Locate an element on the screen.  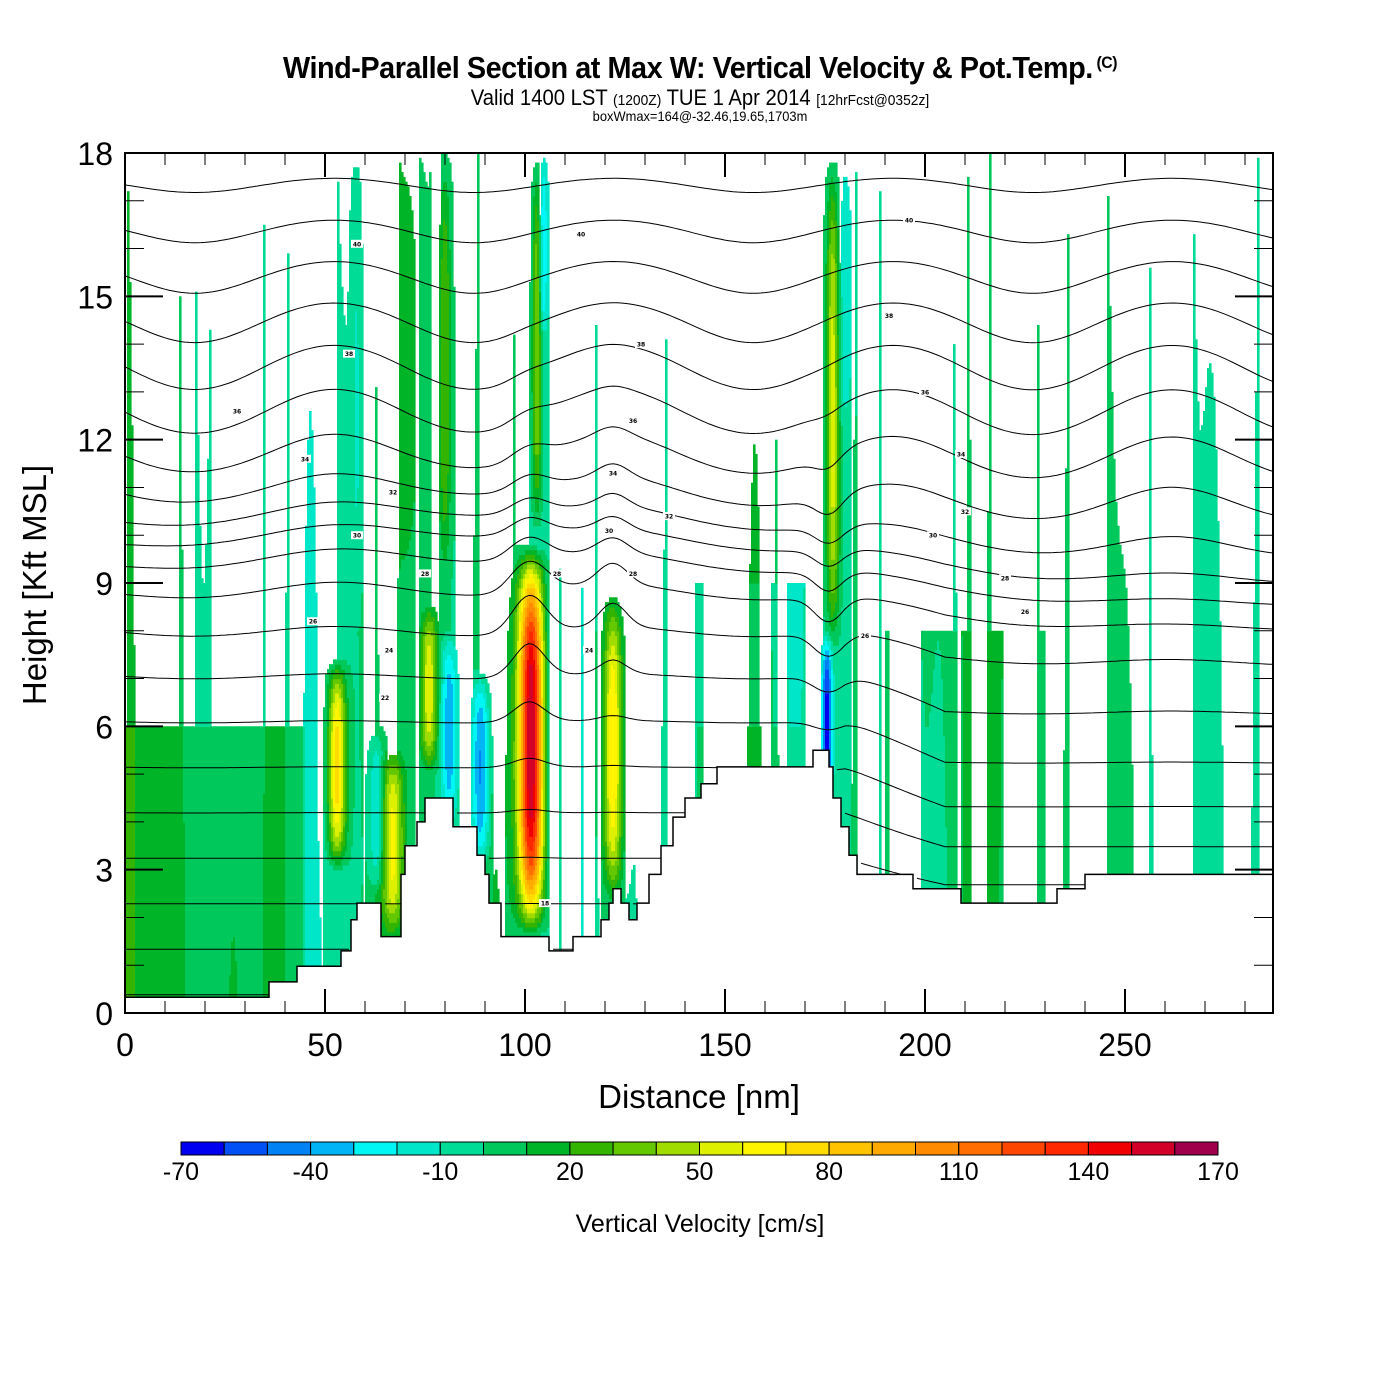
contour-label-text: 24 is located at coordinates (389, 650).